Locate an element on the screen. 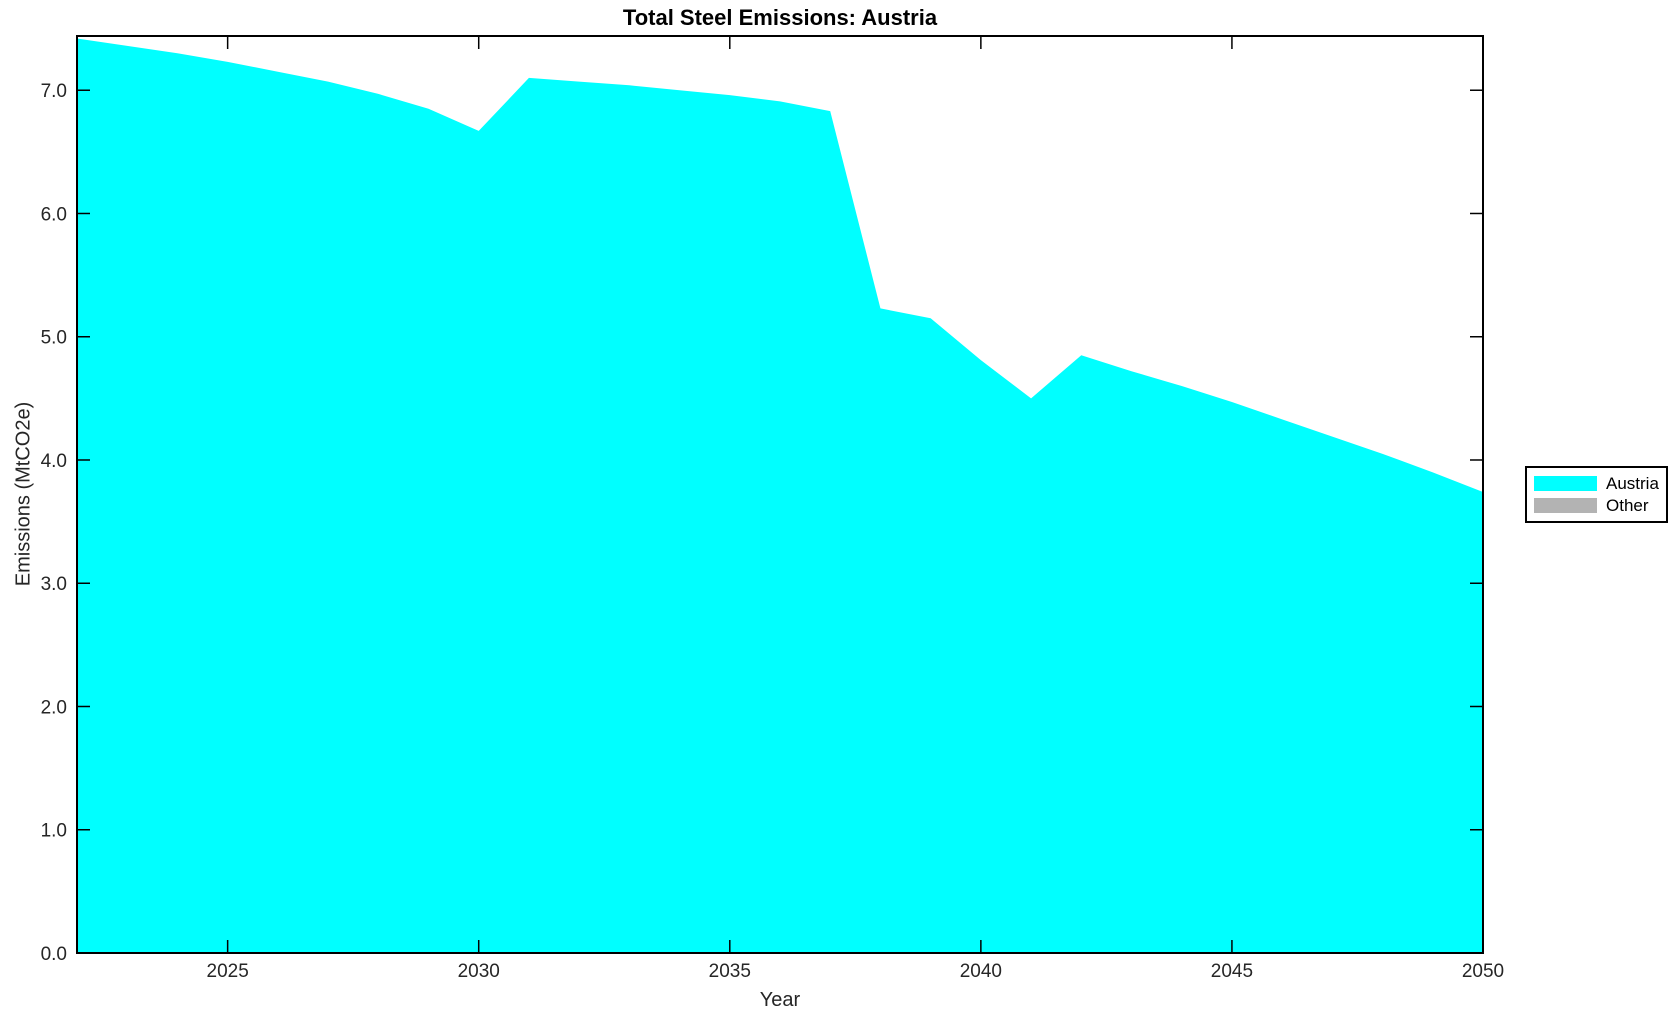 The width and height of the screenshot is (1679, 1021). legend-item-austria: Austria is located at coordinates (1600, 483).